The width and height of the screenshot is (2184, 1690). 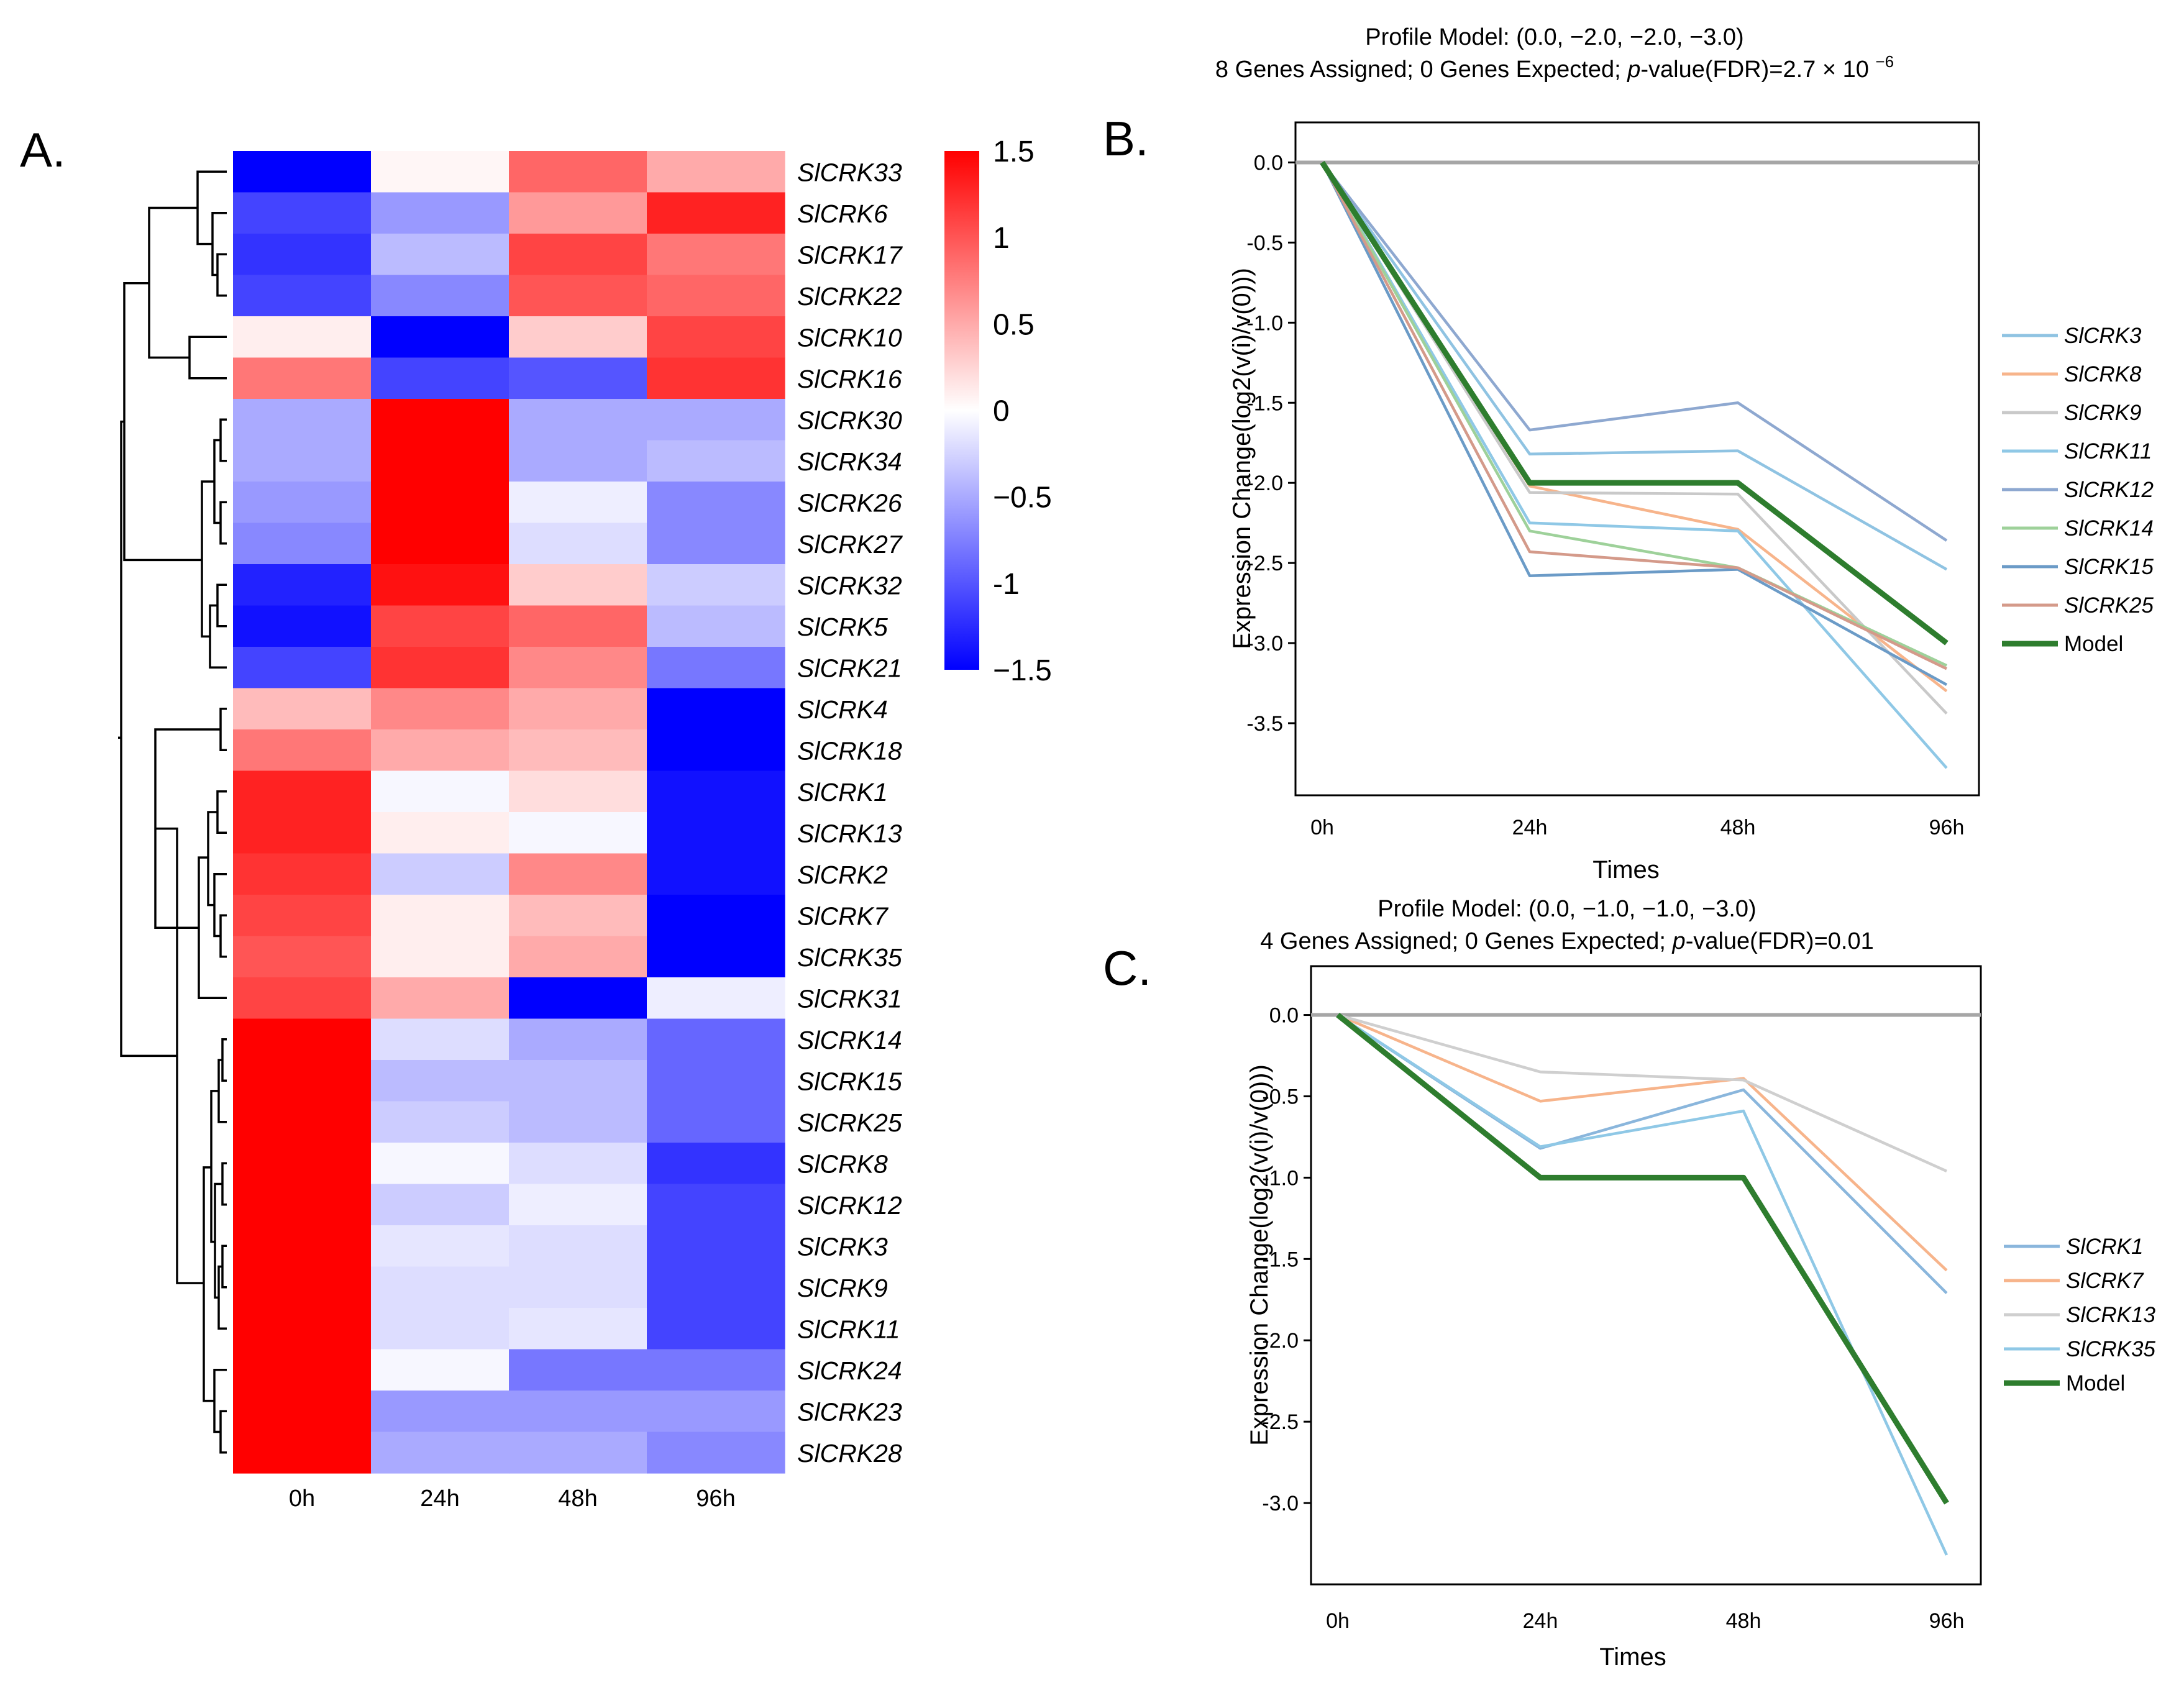 I want to click on heatmap-cell-slcrk34-0h, so click(x=302, y=461).